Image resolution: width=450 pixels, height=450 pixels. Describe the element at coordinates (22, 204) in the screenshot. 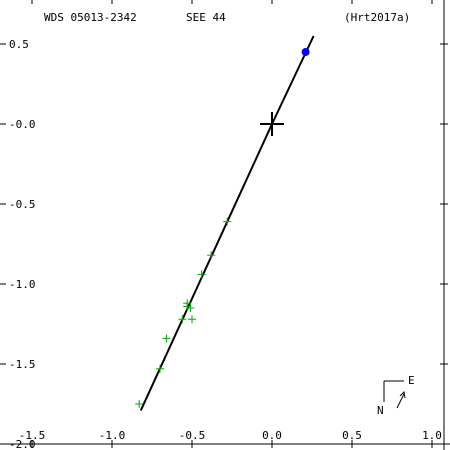

I see `y-tick-label: -0.5` at that location.